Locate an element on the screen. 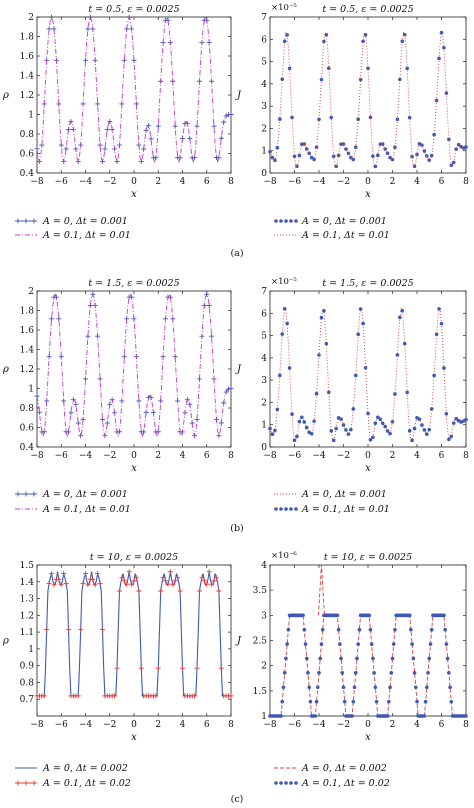  y-tick-label: 5 is located at coordinates (264, 63).